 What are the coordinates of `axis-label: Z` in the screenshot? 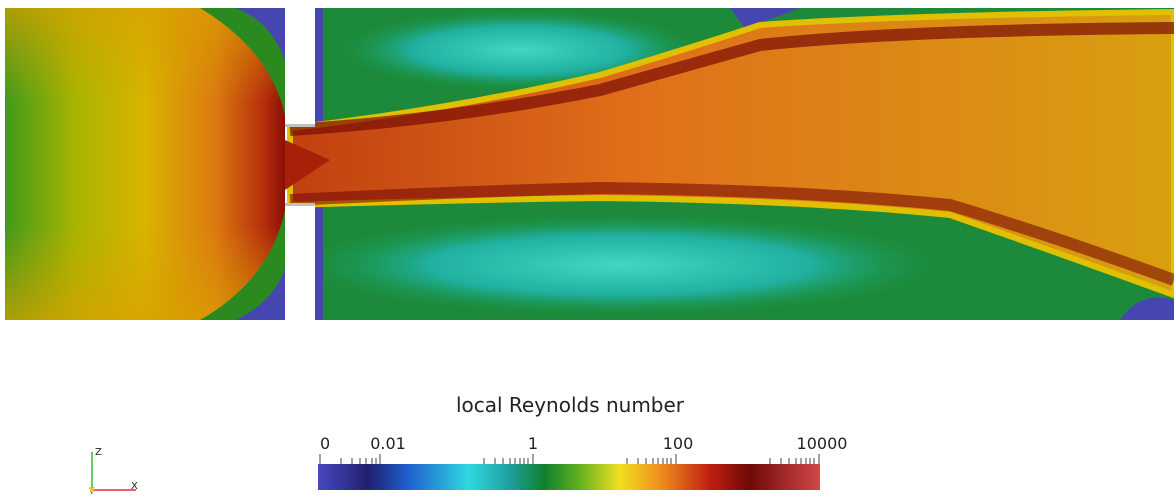 It's located at (98, 452).